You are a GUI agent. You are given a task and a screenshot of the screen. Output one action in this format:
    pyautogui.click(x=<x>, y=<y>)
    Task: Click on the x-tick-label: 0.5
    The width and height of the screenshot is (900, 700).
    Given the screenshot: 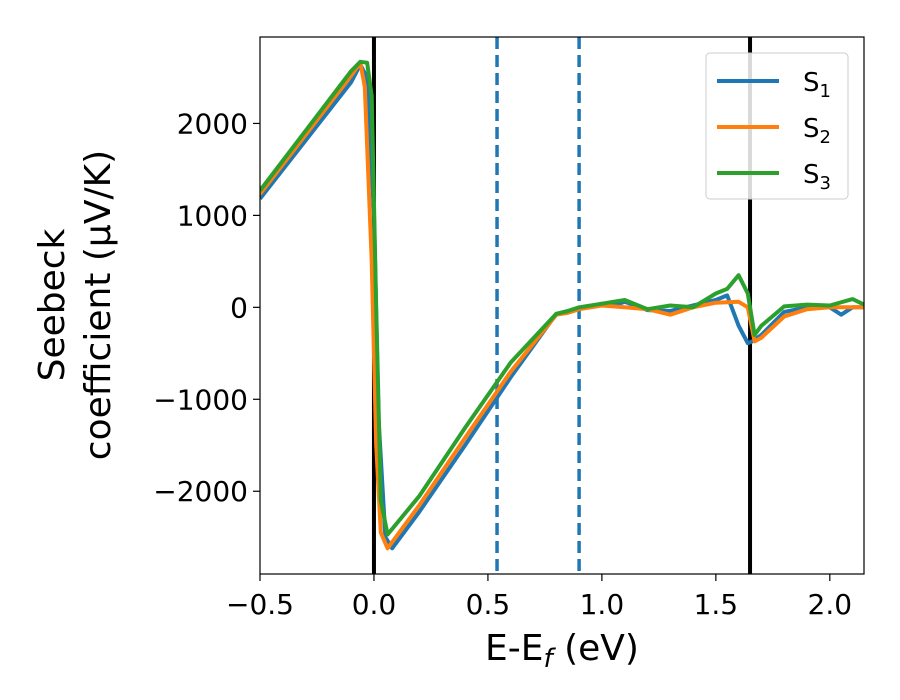 What is the action you would take?
    pyautogui.click(x=488, y=604)
    